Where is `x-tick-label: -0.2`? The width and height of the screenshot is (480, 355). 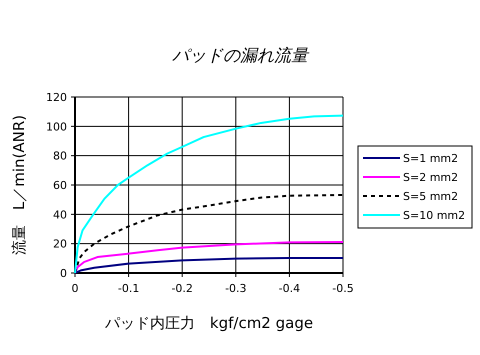
x-tick-label: -0.2 is located at coordinates (182, 288).